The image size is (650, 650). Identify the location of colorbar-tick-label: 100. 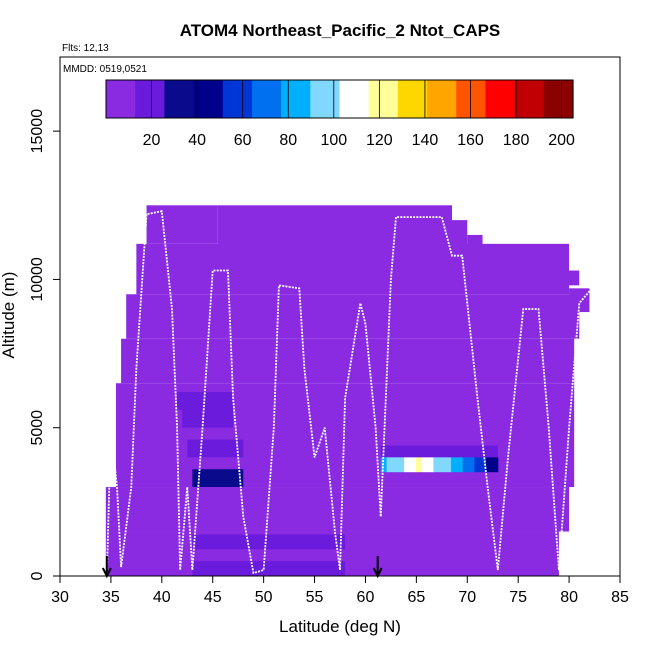
(333, 140).